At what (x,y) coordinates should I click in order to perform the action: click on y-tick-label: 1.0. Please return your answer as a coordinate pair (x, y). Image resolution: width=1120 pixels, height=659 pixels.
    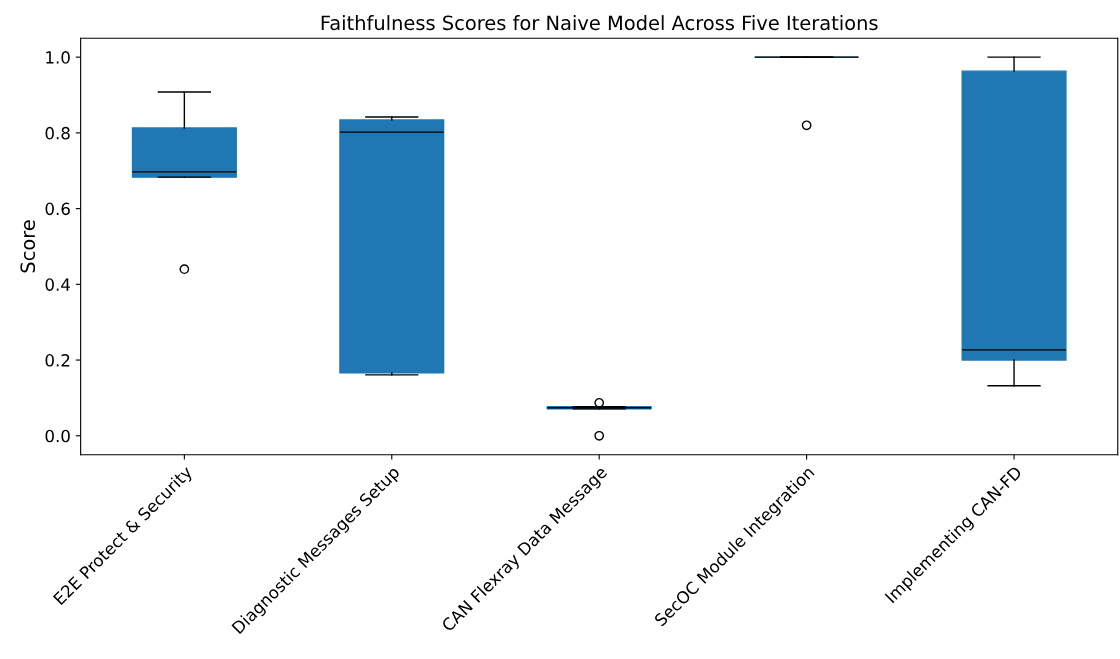
    Looking at the image, I should click on (58, 57).